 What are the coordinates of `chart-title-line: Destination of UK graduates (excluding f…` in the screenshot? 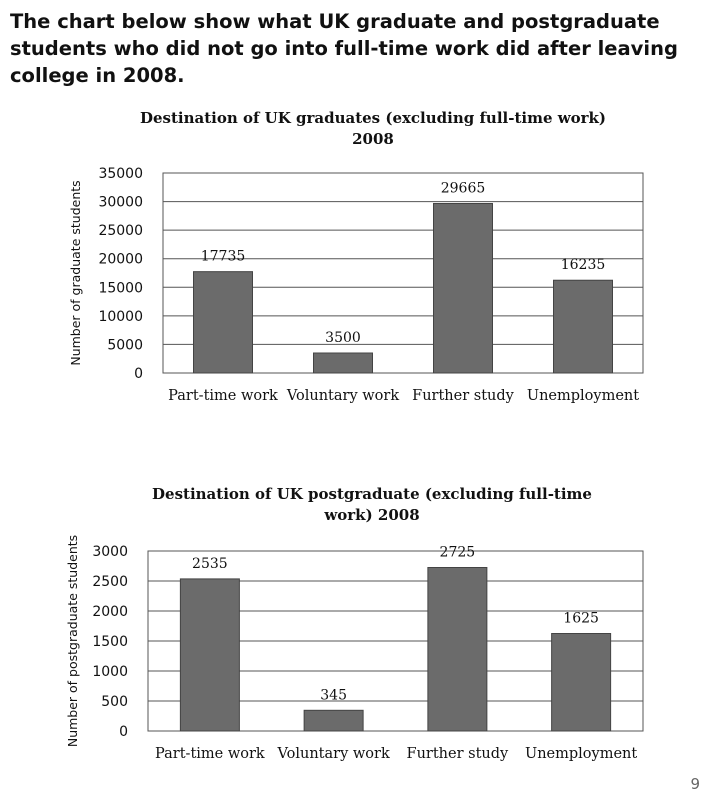 It's located at (373, 118).